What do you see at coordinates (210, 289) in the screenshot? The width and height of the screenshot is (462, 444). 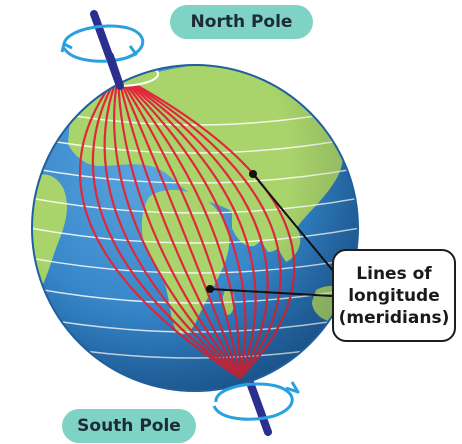 I see `pointer-dot-lower` at bounding box center [210, 289].